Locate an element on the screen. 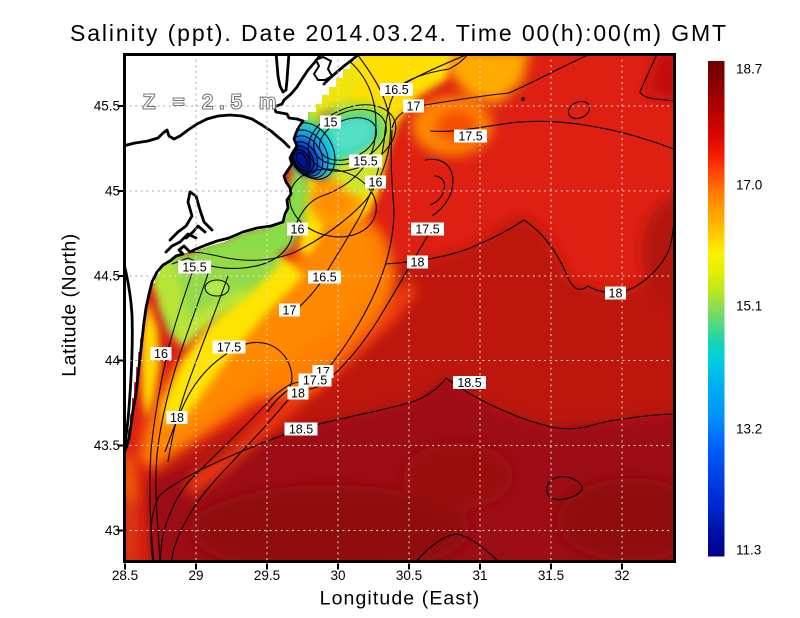 Image resolution: width=800 pixels, height=618 pixels. svg-text: 30 is located at coordinates (337, 575).